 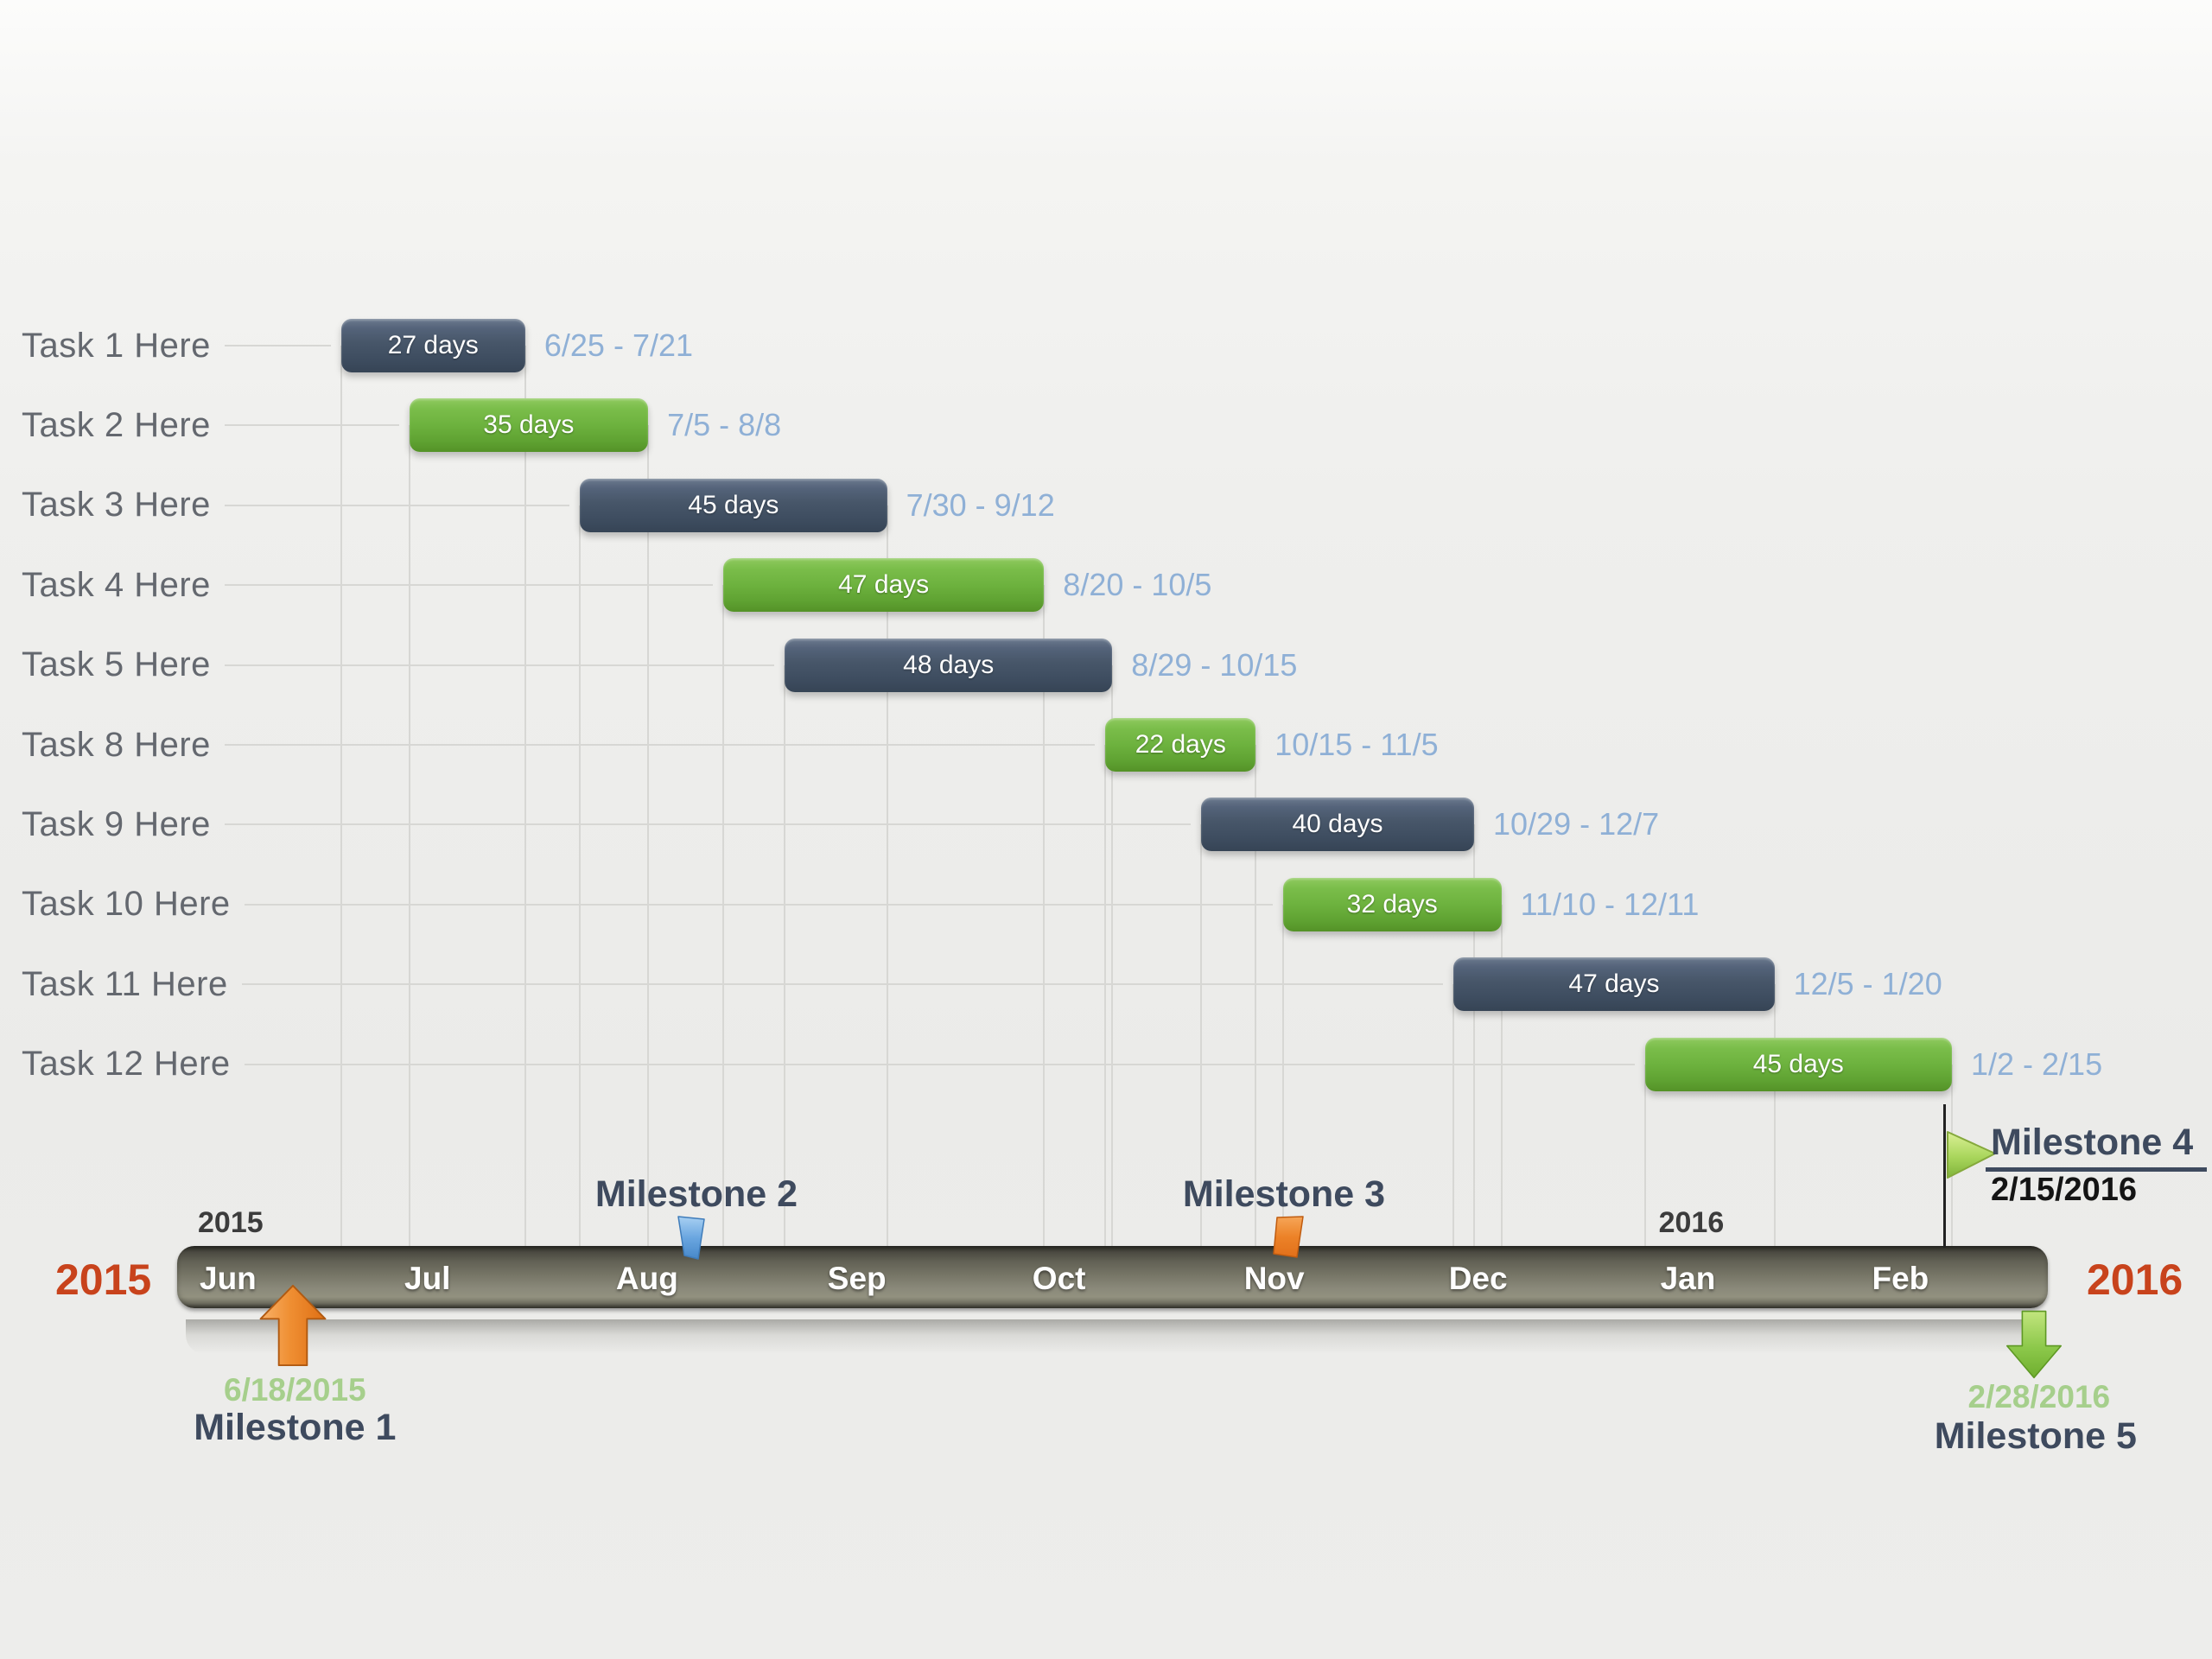 What do you see at coordinates (1610, 904) in the screenshot?
I see `task-date-range: 11/10 - 12/11` at bounding box center [1610, 904].